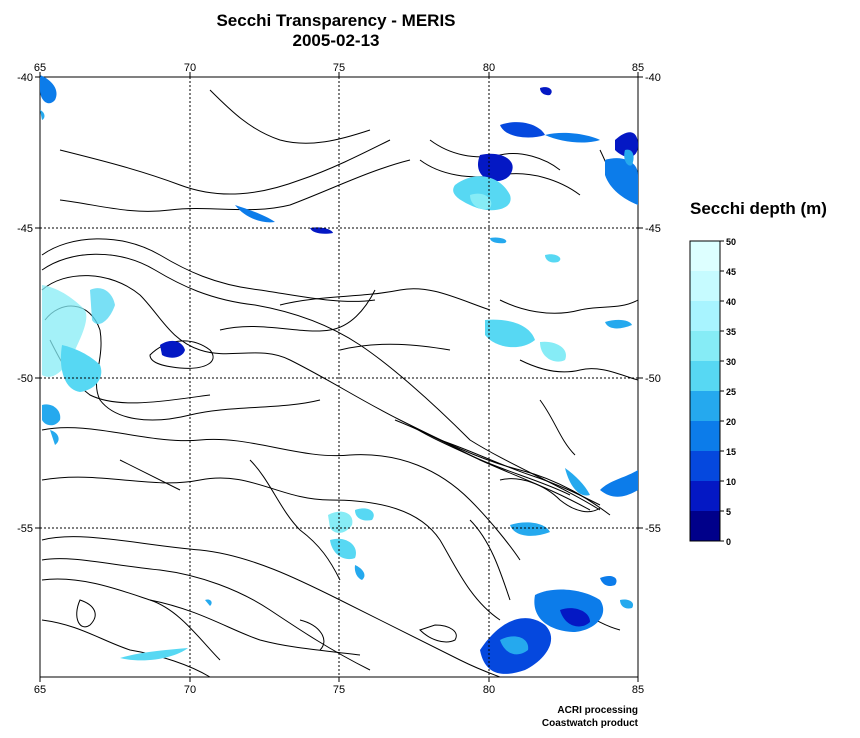  Describe the element at coordinates (597, 710) in the screenshot. I see `credit-processing: ACRI processing` at that location.